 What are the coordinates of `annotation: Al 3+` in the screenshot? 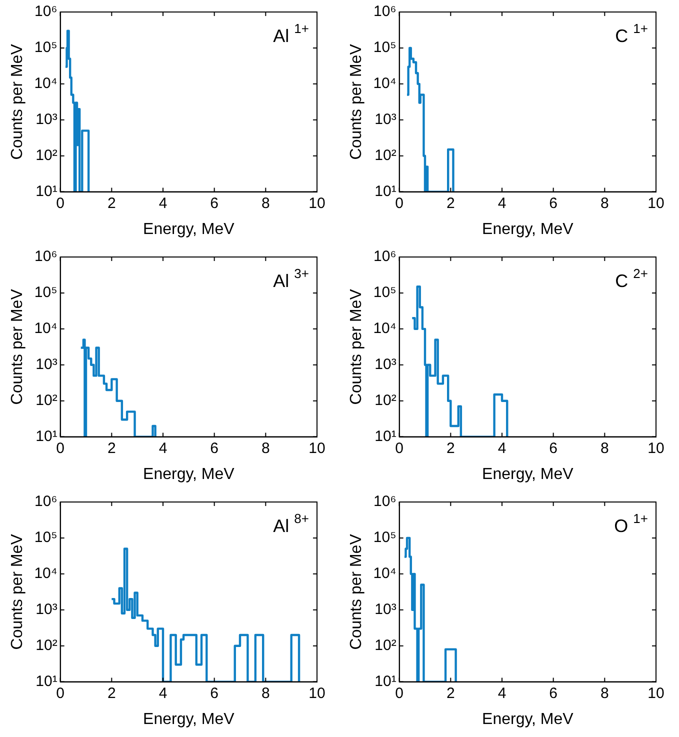 It's located at (291, 278).